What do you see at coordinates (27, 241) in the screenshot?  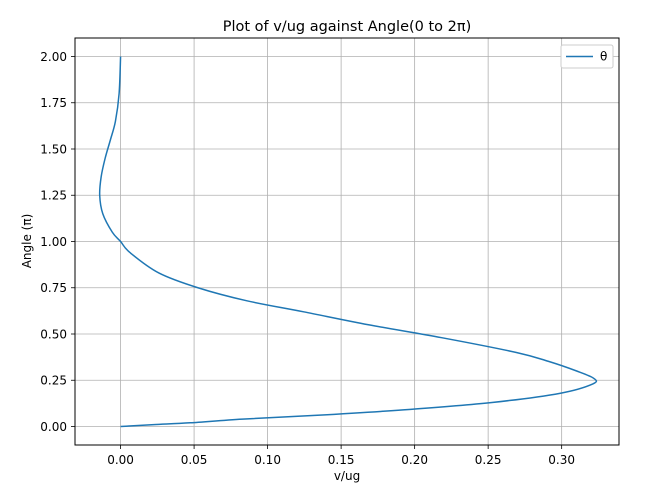 I see `y-axis-label: Angle (π)` at bounding box center [27, 241].